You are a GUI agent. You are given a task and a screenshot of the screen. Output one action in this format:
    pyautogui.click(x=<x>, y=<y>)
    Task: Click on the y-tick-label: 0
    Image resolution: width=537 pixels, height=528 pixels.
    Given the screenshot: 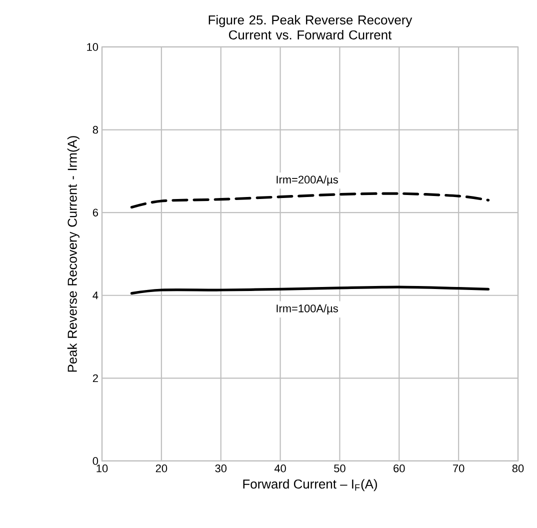 What is the action you would take?
    pyautogui.click(x=95, y=461)
    